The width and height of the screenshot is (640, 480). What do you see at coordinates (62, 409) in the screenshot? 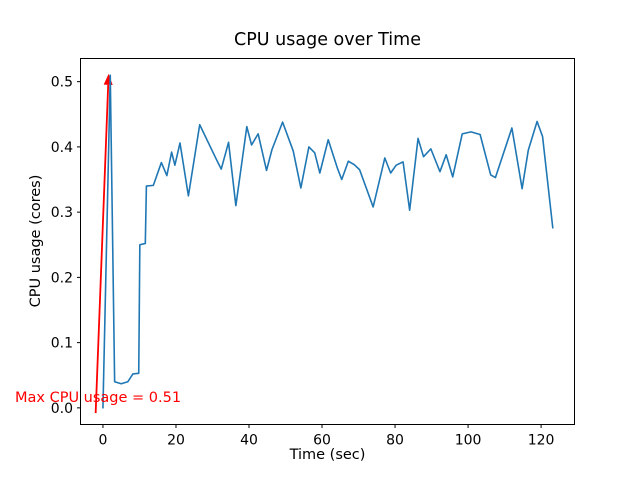
I see `y-tick-label: 0.0` at bounding box center [62, 409].